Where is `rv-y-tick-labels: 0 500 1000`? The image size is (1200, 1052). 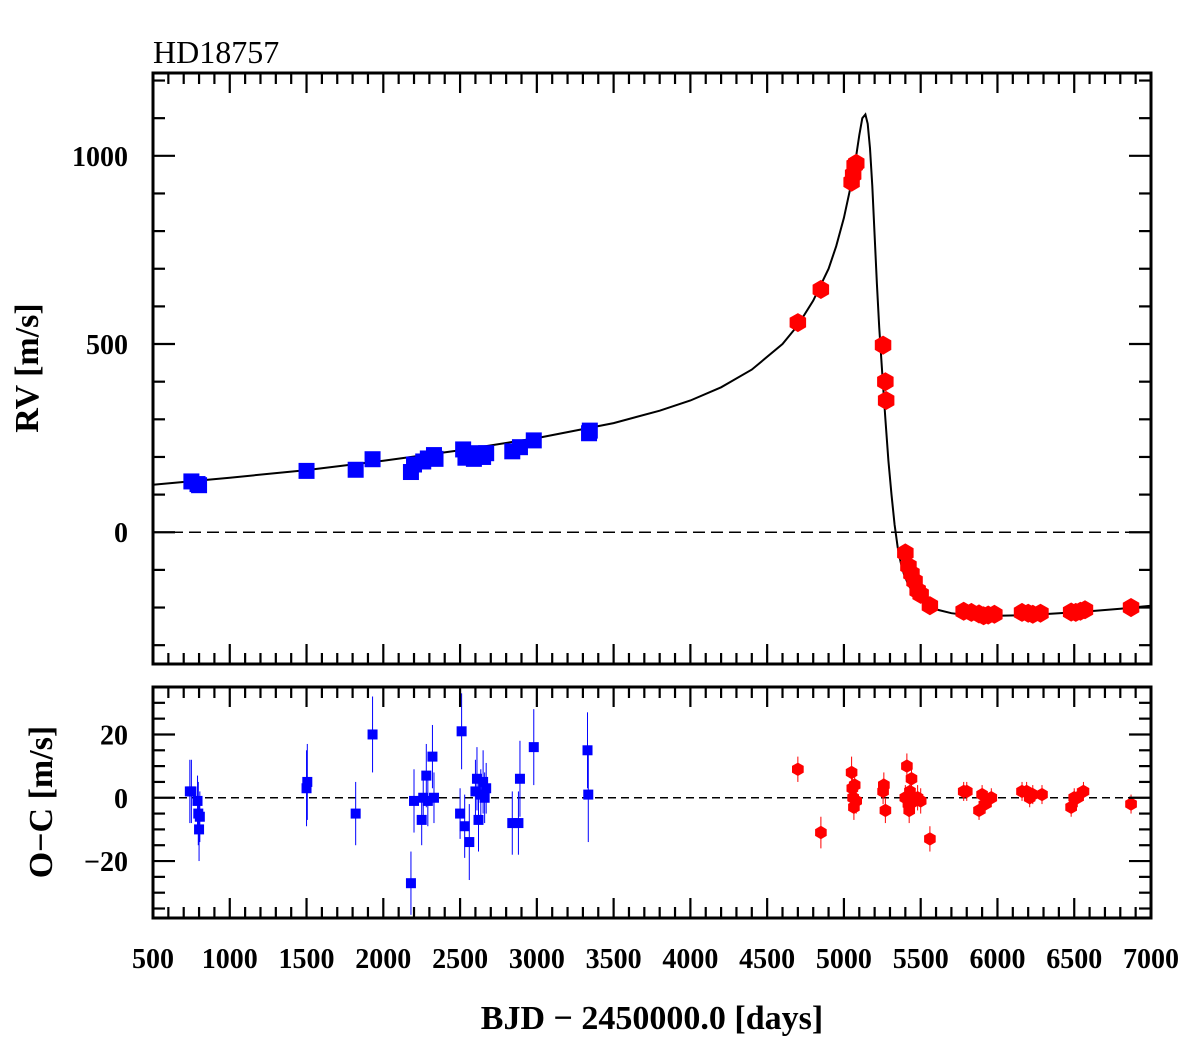 rv-y-tick-labels: 0 500 1000 is located at coordinates (100, 345).